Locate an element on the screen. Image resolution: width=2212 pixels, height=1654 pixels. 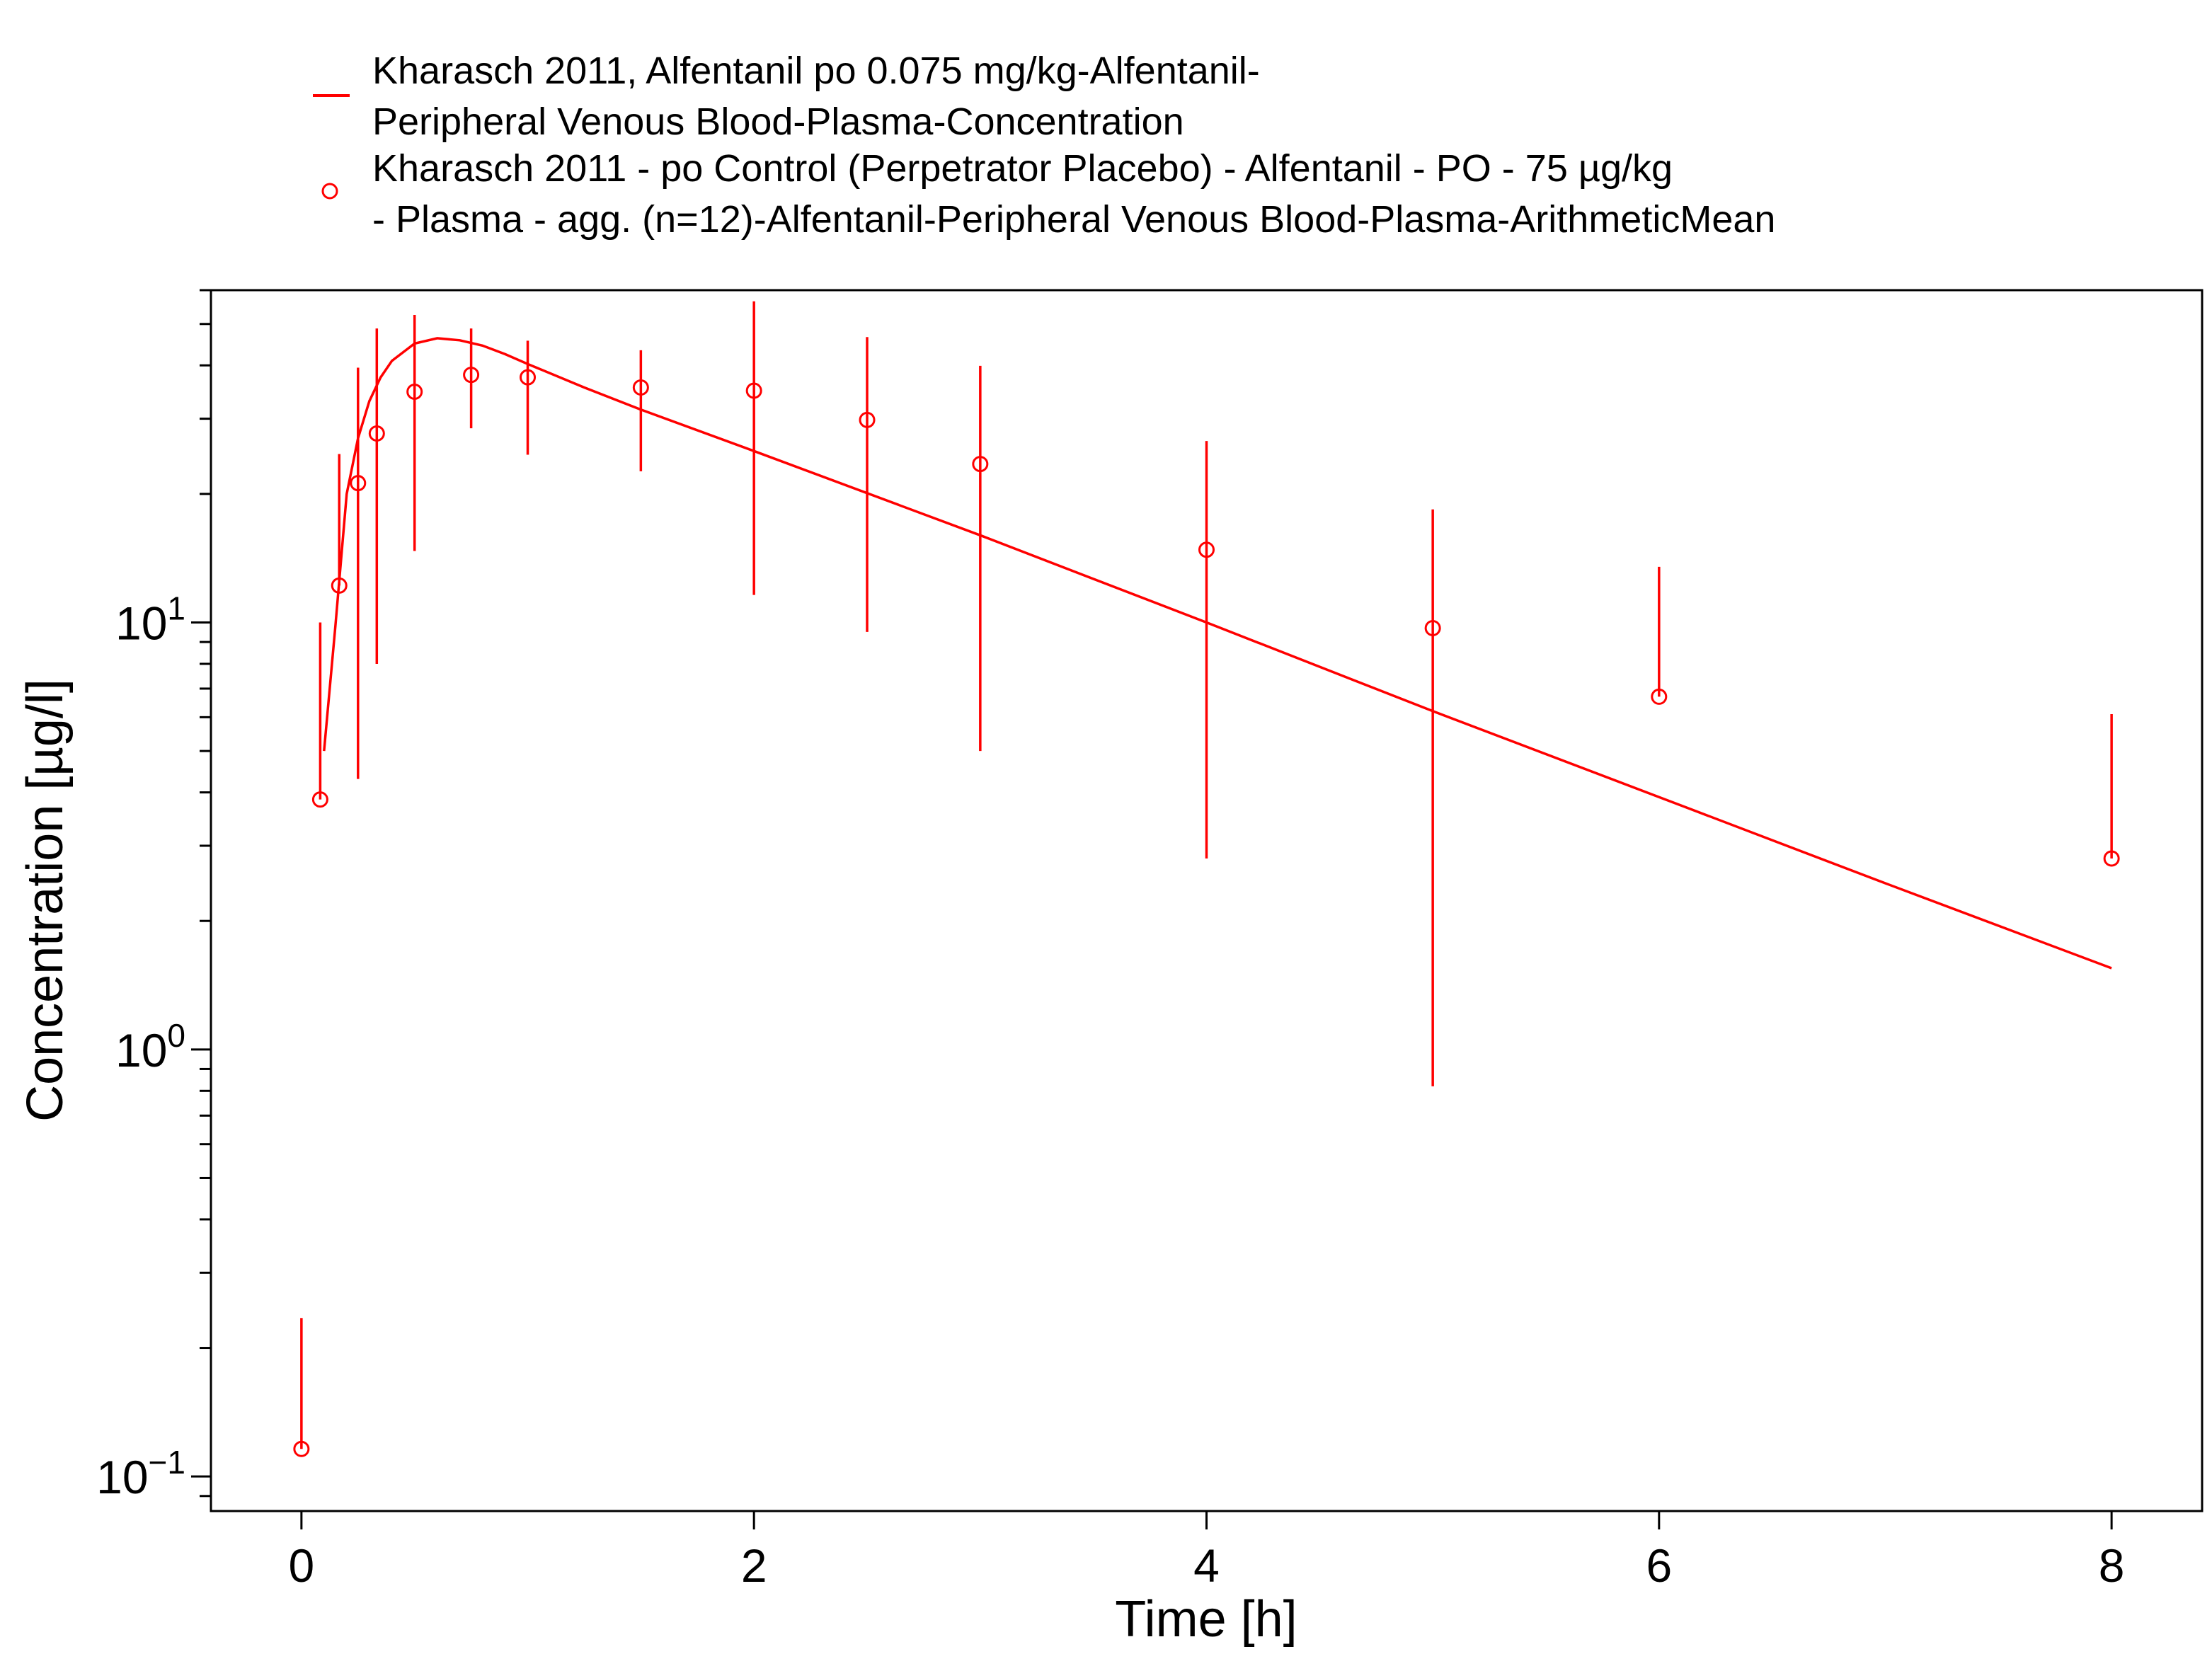
y-axis: 10⁻¹ 10⁰ 10¹ is located at coordinates (153, 896).